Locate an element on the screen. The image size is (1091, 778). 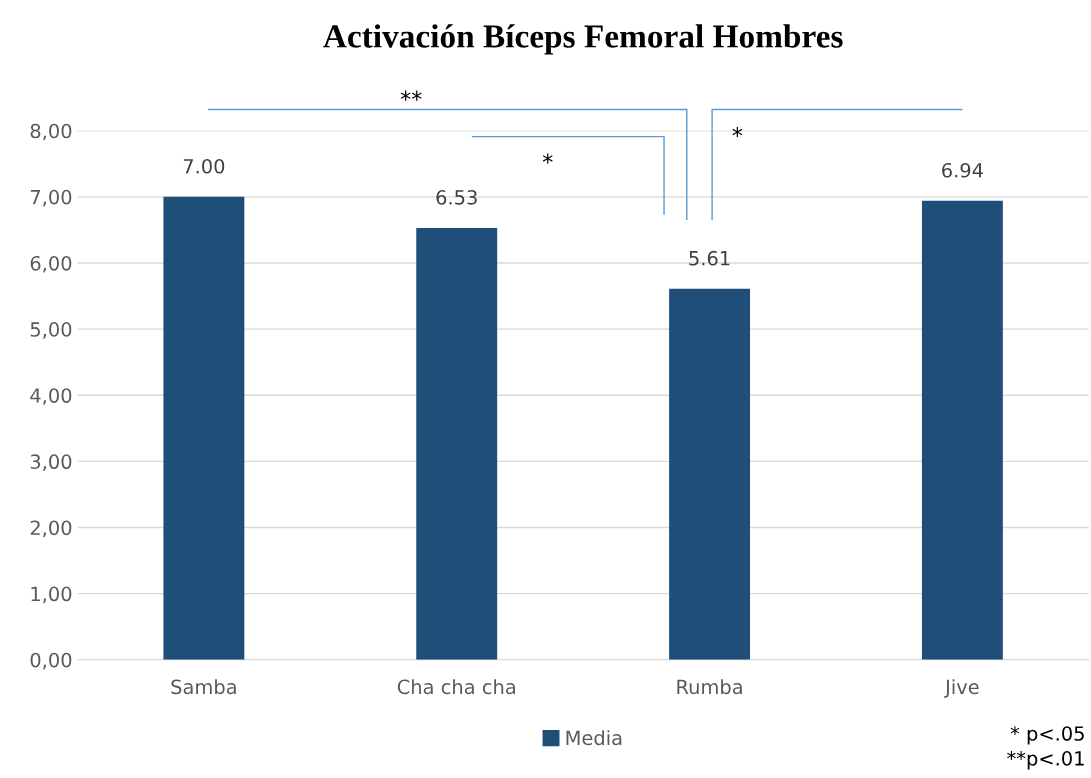
y-tick-label: 3,00 is located at coordinates (51, 462).